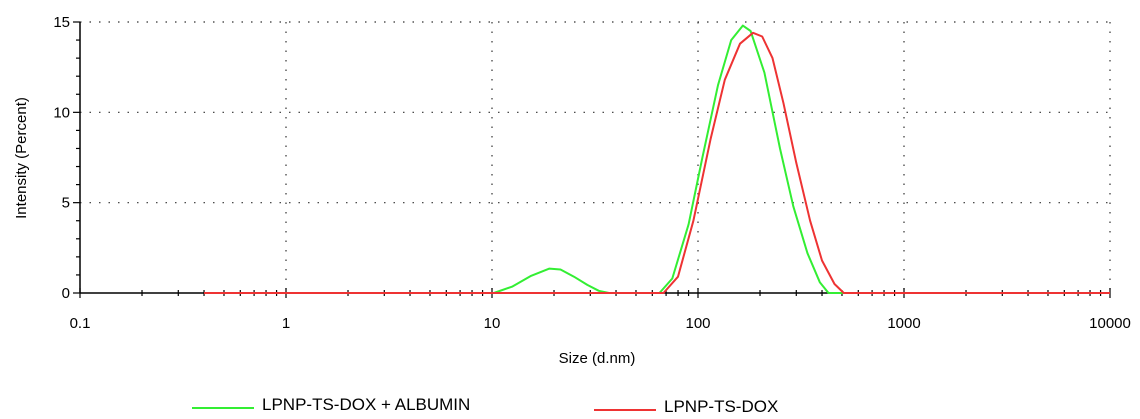 The height and width of the screenshot is (419, 1140). I want to click on x-tick-label: 10, so click(492, 323).